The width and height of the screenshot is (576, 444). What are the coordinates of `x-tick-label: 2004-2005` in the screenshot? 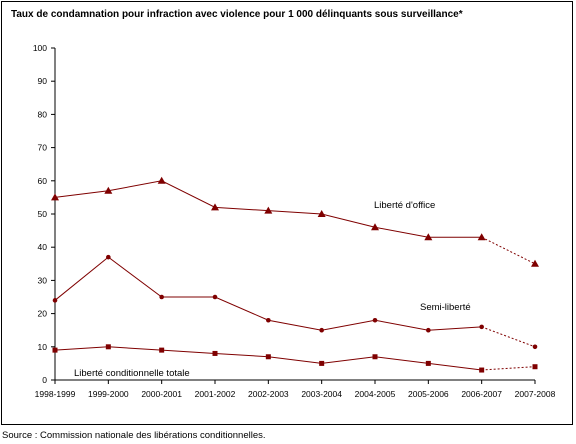 It's located at (375, 394).